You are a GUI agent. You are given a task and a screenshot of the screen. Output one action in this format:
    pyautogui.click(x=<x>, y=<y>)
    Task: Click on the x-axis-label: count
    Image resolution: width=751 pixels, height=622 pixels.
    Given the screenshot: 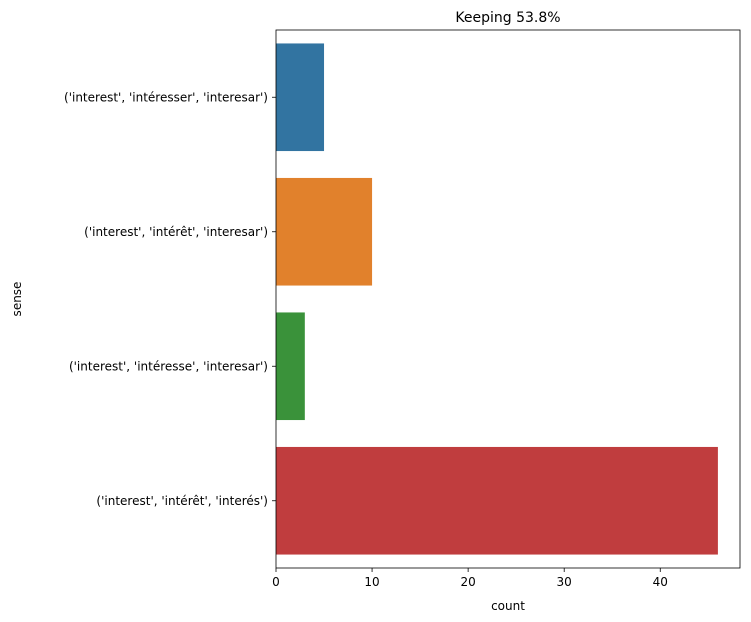 What is the action you would take?
    pyautogui.click(x=508, y=606)
    